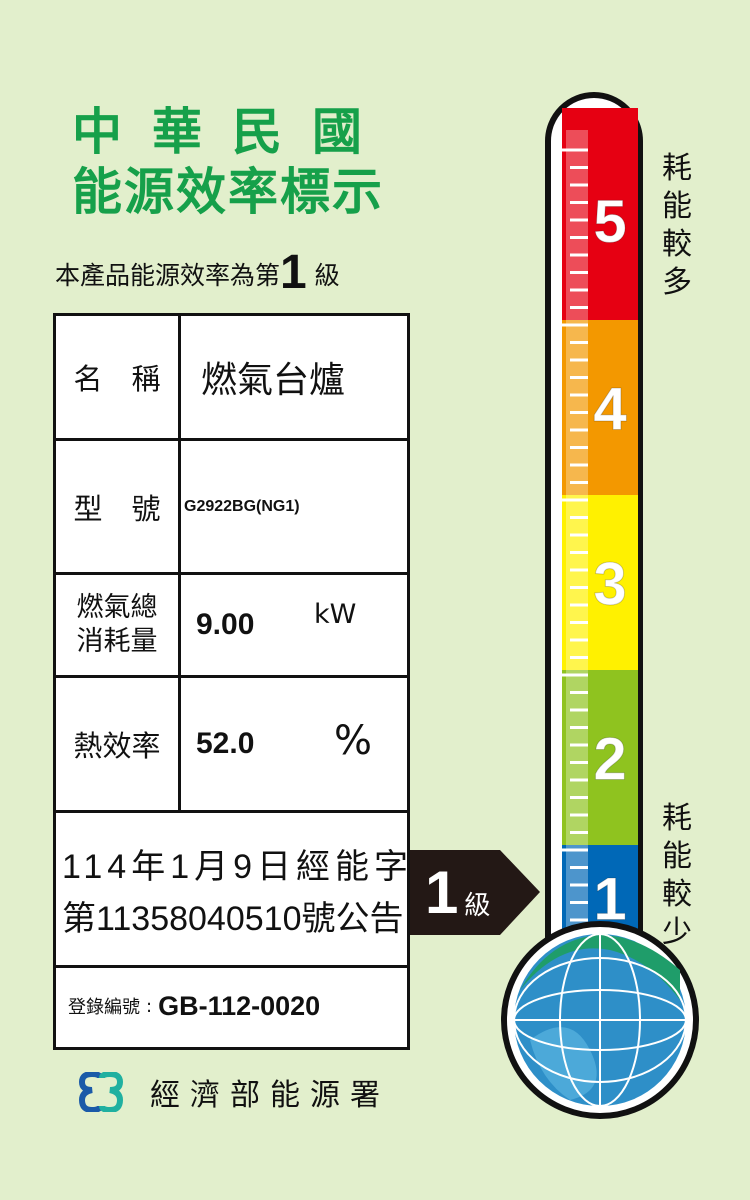  Describe the element at coordinates (293, 272) in the screenshot. I see `subtitle-grade: 1` at that location.